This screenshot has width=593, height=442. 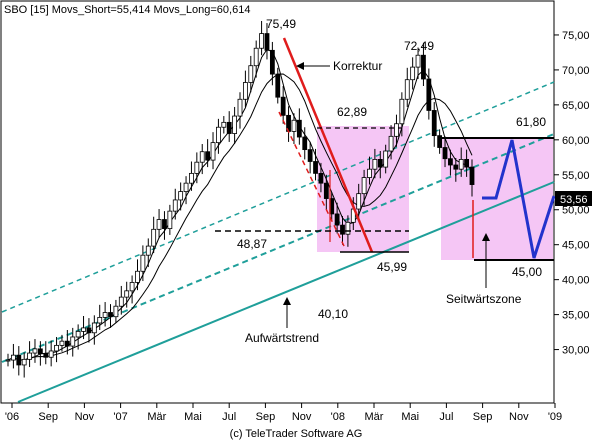 What do you see at coordinates (12, 417) in the screenshot?
I see `x-tick-label: '06` at bounding box center [12, 417].